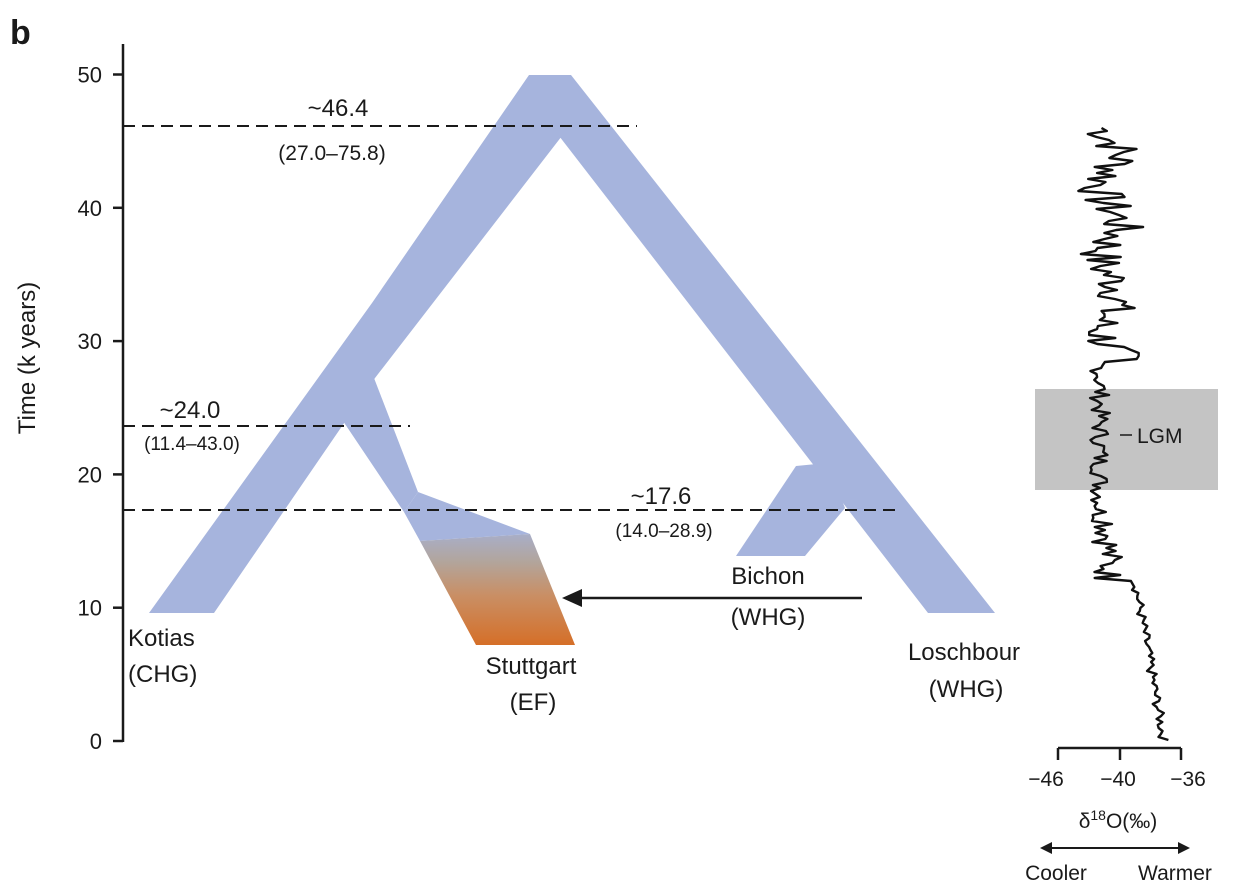  I want to click on label-bichon: Bichon, so click(767, 576).